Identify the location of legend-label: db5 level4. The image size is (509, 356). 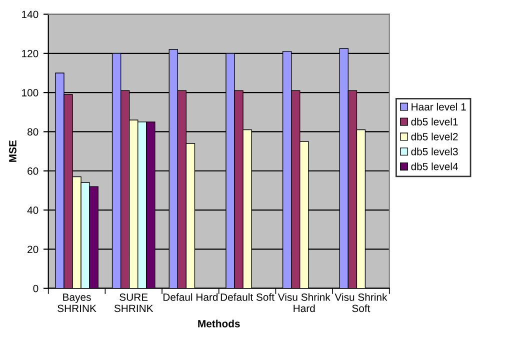
(434, 166).